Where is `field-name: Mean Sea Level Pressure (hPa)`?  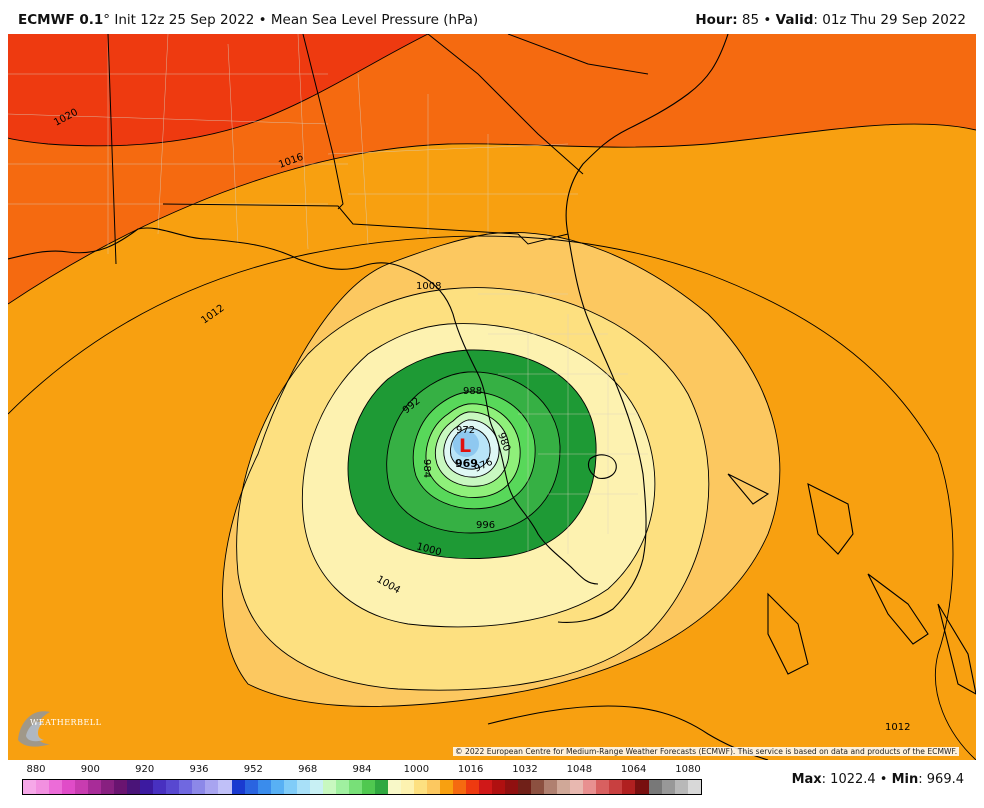 field-name: Mean Sea Level Pressure (hPa) is located at coordinates (374, 20).